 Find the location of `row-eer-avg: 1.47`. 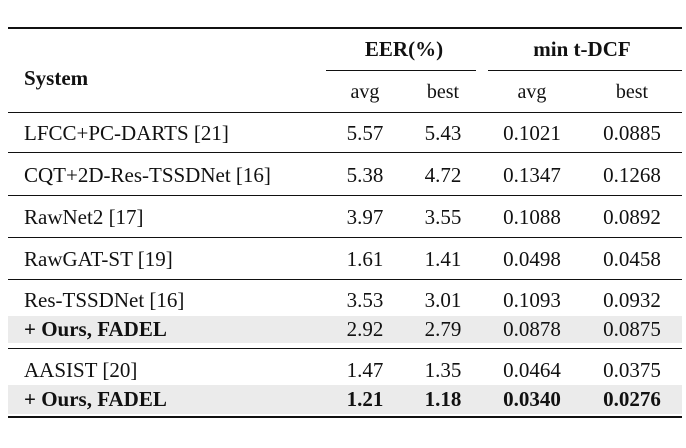

row-eer-avg: 1.47 is located at coordinates (365, 370).